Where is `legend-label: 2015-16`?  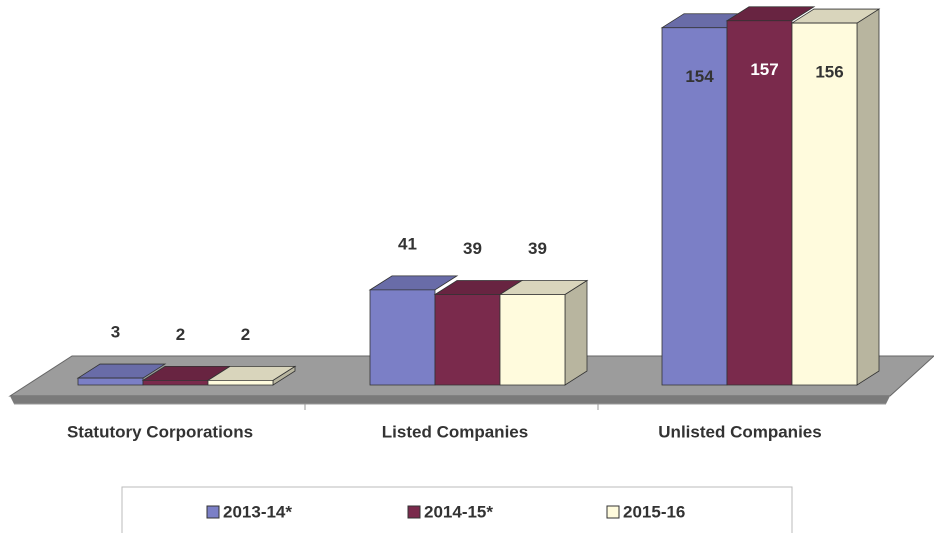
legend-label: 2015-16 is located at coordinates (654, 511).